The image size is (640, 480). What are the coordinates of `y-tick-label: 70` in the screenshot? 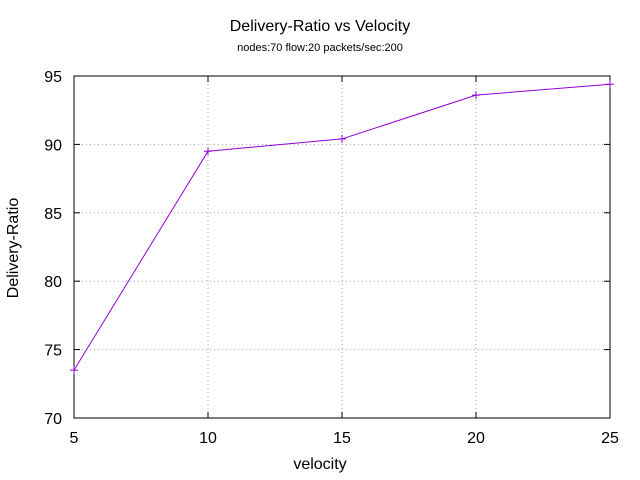 It's located at (53, 419).